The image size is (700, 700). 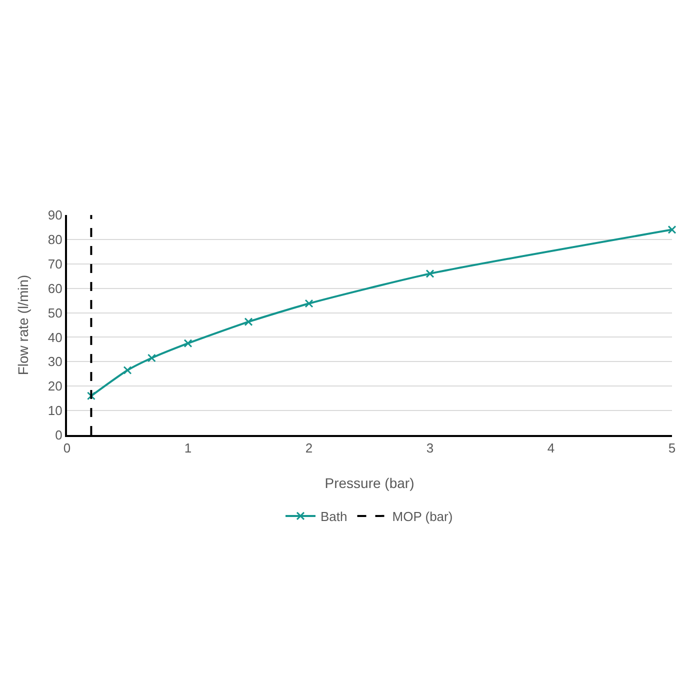 What do you see at coordinates (672, 448) in the screenshot?
I see `x-tick-label: 5` at bounding box center [672, 448].